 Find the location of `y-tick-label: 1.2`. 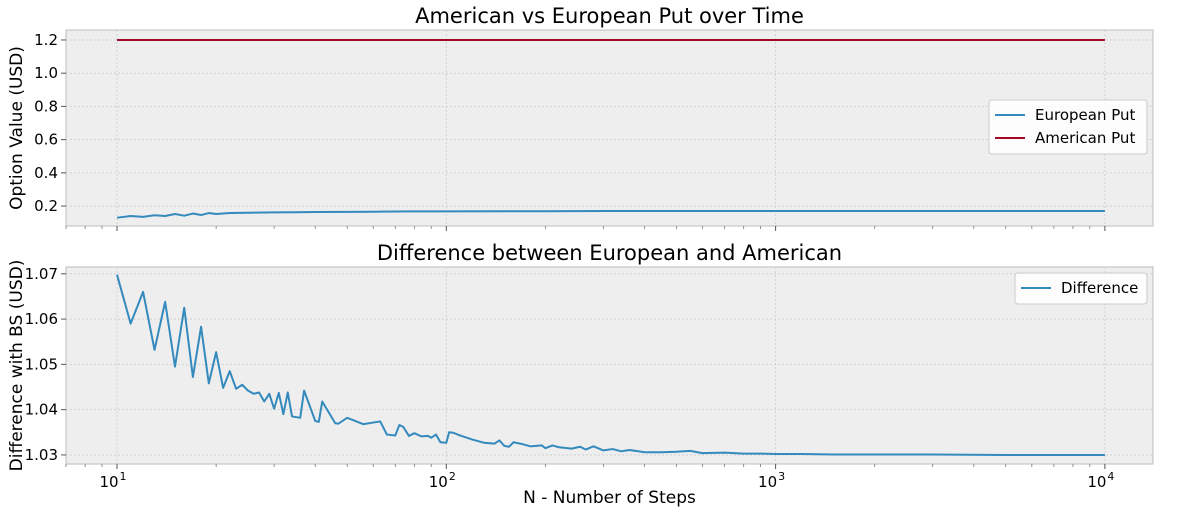

y-tick-label: 1.2 is located at coordinates (46, 40).